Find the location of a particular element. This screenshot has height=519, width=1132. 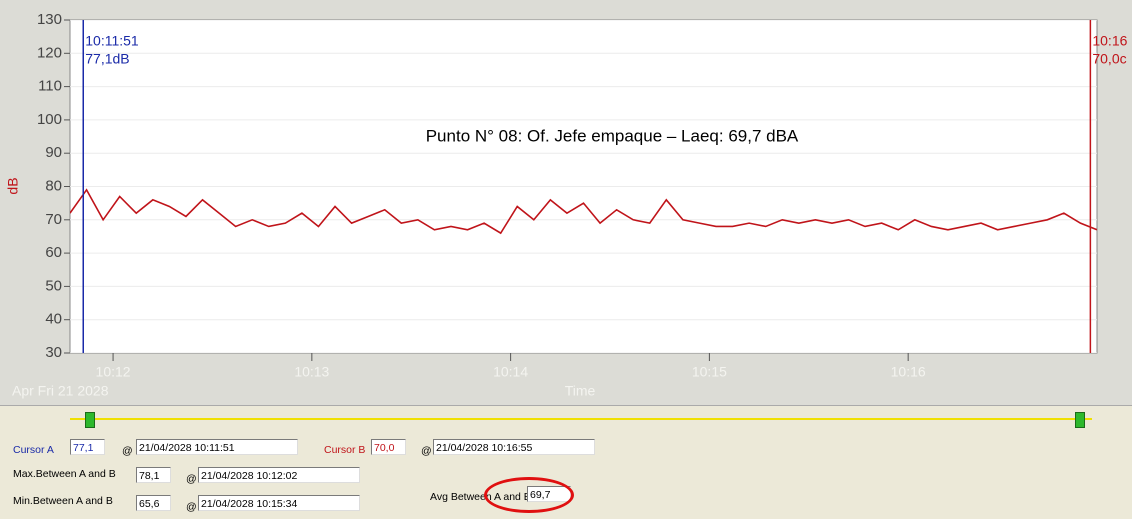

cursor-value-label: 77,1dB is located at coordinates (107, 59).